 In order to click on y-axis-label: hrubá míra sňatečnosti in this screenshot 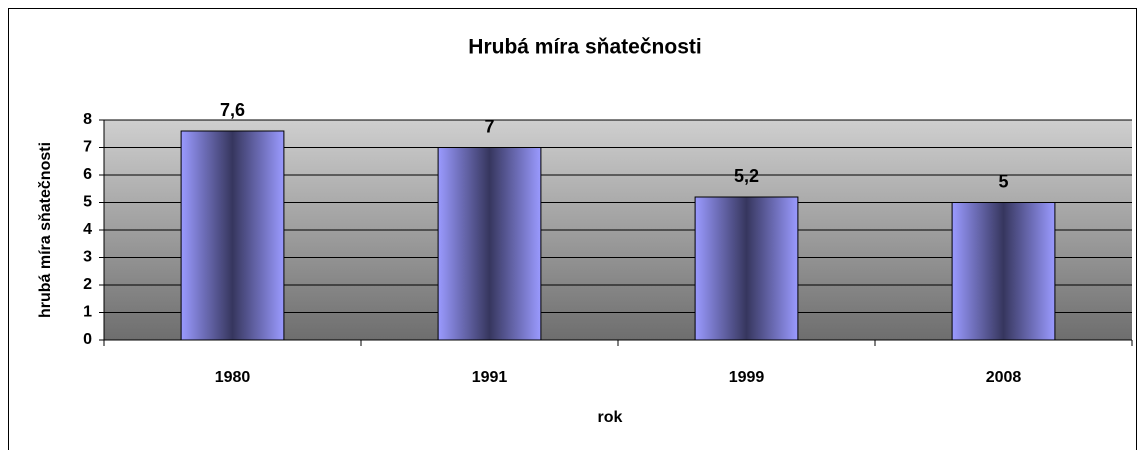, I will do `click(45, 230)`.